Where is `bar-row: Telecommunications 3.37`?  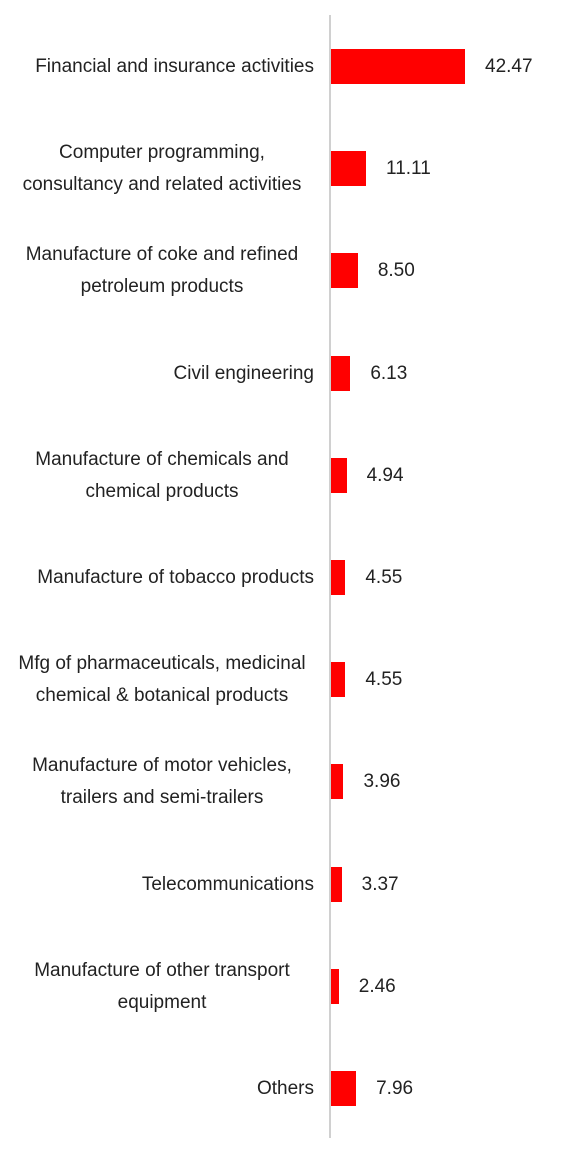 bar-row: Telecommunications 3.37 is located at coordinates (294, 885).